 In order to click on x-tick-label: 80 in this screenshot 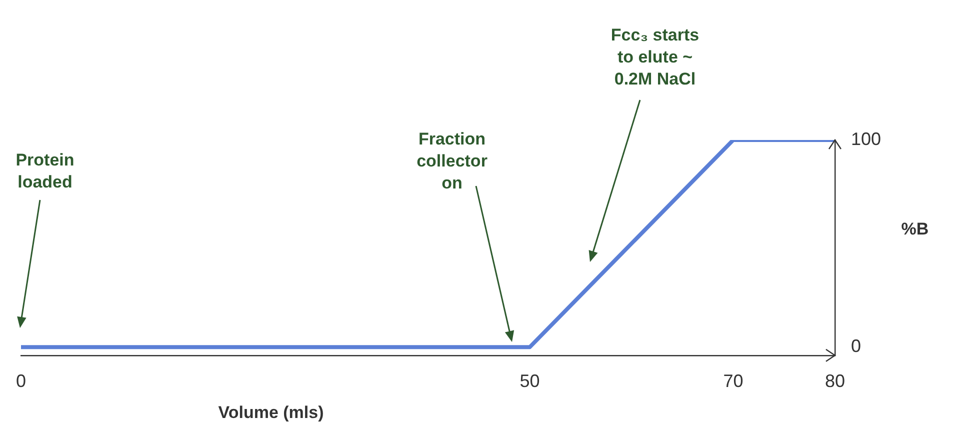, I will do `click(834, 381)`.